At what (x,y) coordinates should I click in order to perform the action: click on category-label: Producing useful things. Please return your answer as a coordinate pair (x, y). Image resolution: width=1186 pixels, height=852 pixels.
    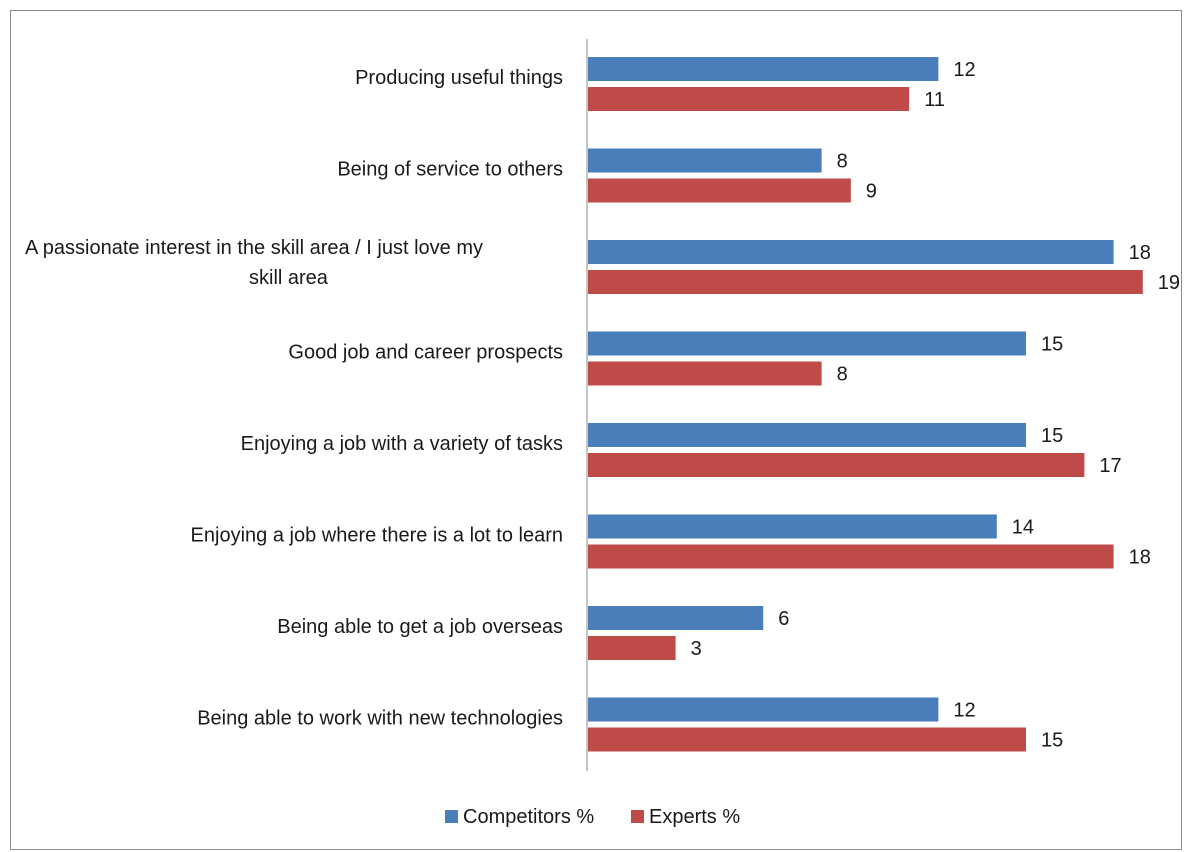
    Looking at the image, I should click on (459, 78).